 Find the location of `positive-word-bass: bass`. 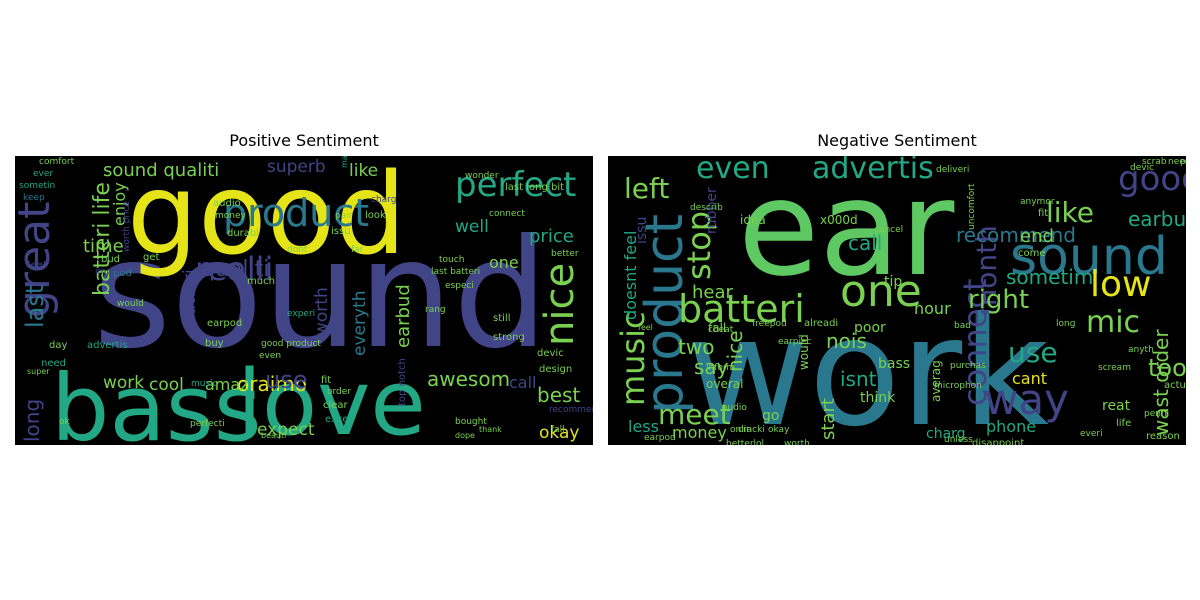

positive-word-bass: bass is located at coordinates (156, 400).